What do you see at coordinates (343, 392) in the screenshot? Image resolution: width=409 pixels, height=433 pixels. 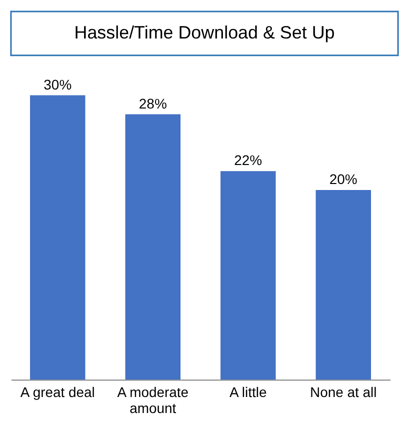 I see `x-tick-label: None at all` at bounding box center [343, 392].